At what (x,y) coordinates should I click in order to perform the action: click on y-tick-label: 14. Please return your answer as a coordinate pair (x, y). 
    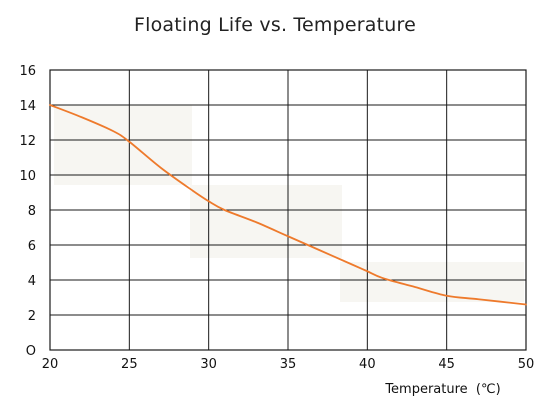
    Looking at the image, I should click on (27, 106).